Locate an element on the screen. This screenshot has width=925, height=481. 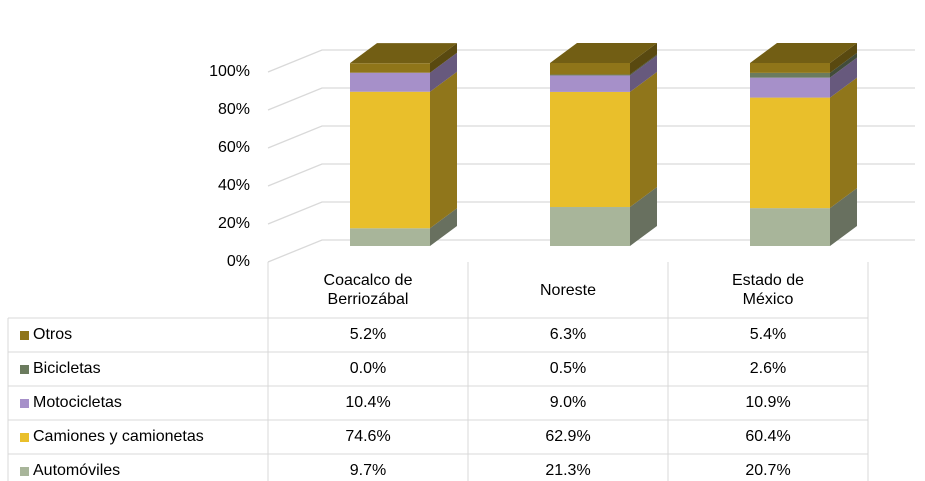
value-label: 0.5% is located at coordinates (568, 369).